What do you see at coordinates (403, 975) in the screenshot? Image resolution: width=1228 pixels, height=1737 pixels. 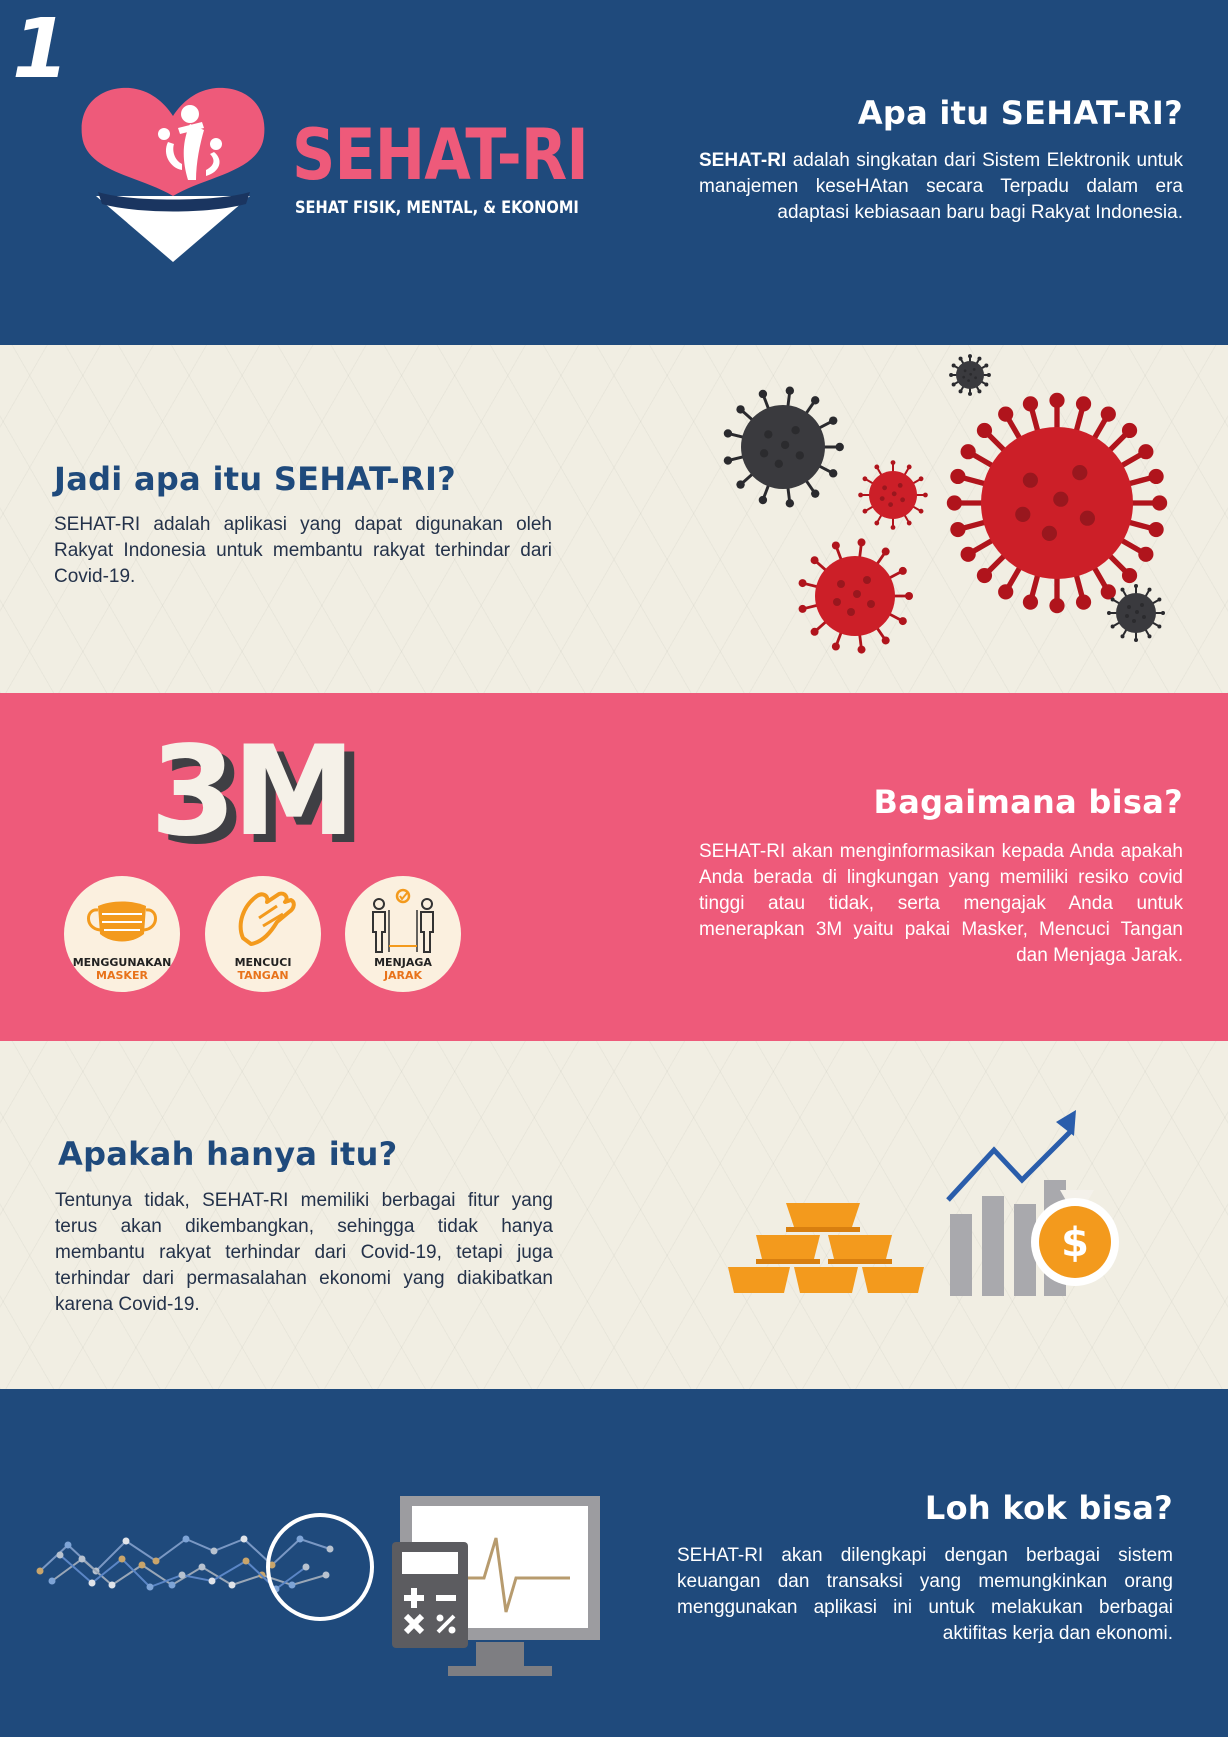 I see `badge-sublabel: JARAK` at bounding box center [403, 975].